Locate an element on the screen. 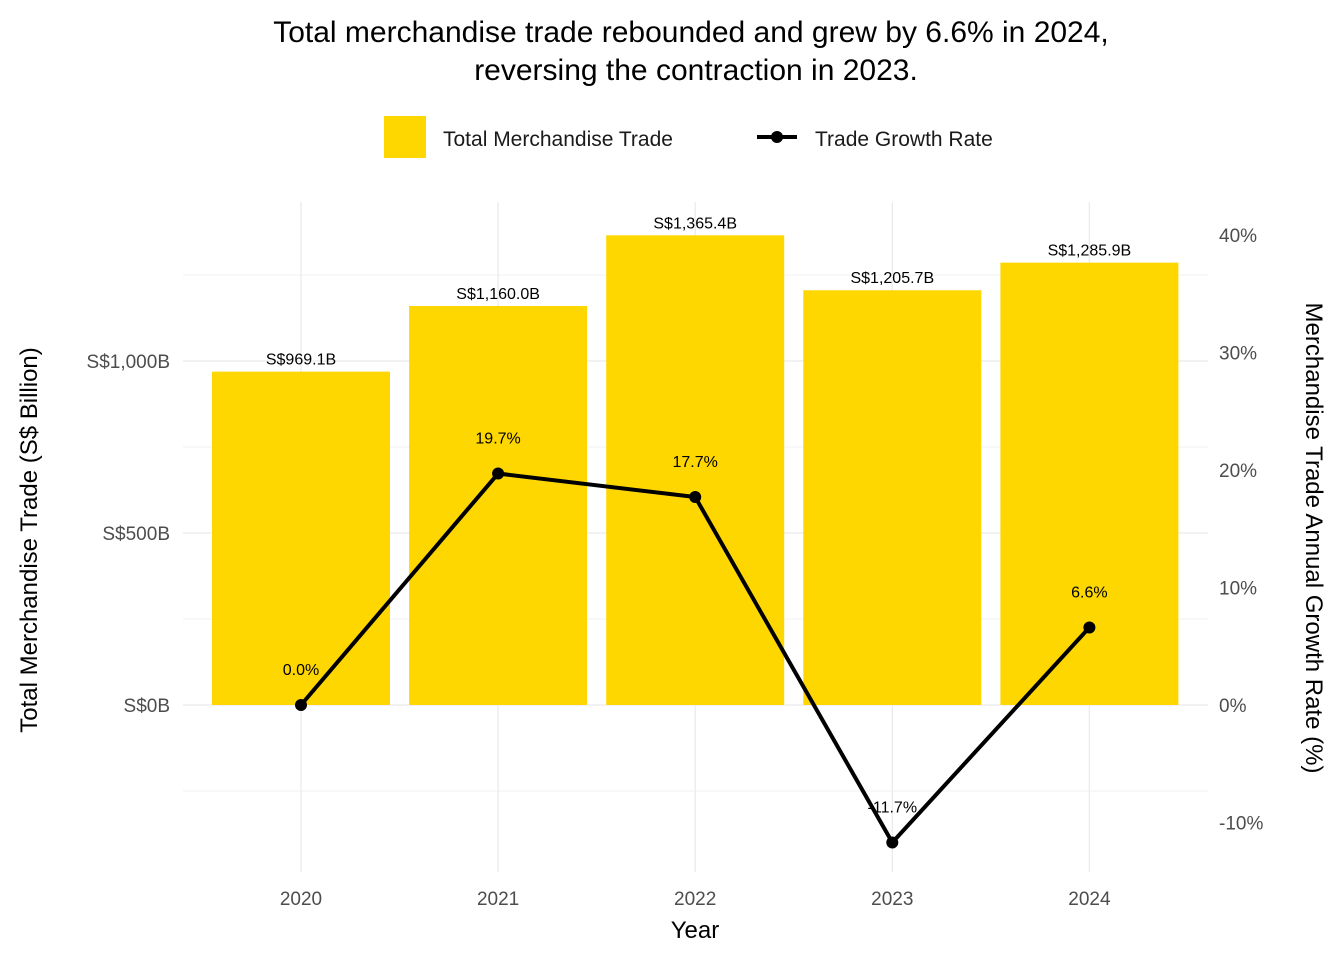 The height and width of the screenshot is (960, 1344). chart-title-line-2: reversing the contraction in 2023. is located at coordinates (696, 70).